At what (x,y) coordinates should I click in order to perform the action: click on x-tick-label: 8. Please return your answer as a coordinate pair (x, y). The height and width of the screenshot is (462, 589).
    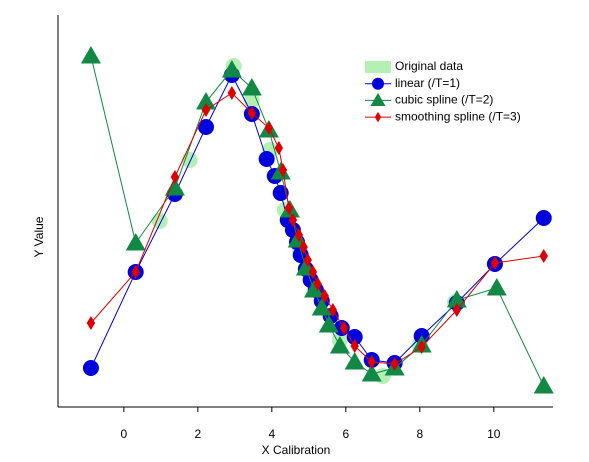
    Looking at the image, I should click on (419, 434).